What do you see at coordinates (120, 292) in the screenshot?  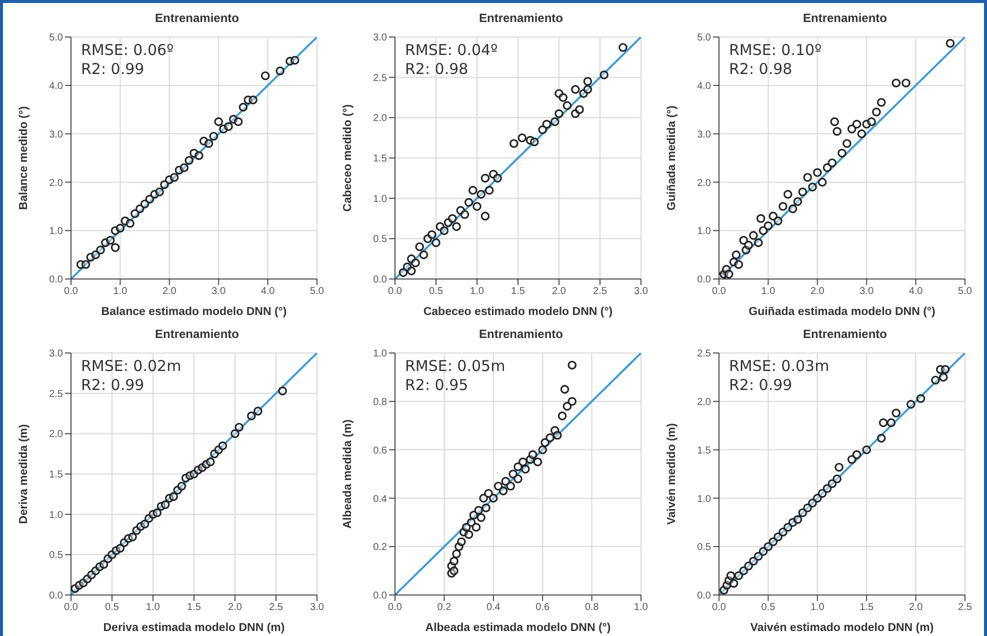 I see `x-tick-label: 1.0` at bounding box center [120, 292].